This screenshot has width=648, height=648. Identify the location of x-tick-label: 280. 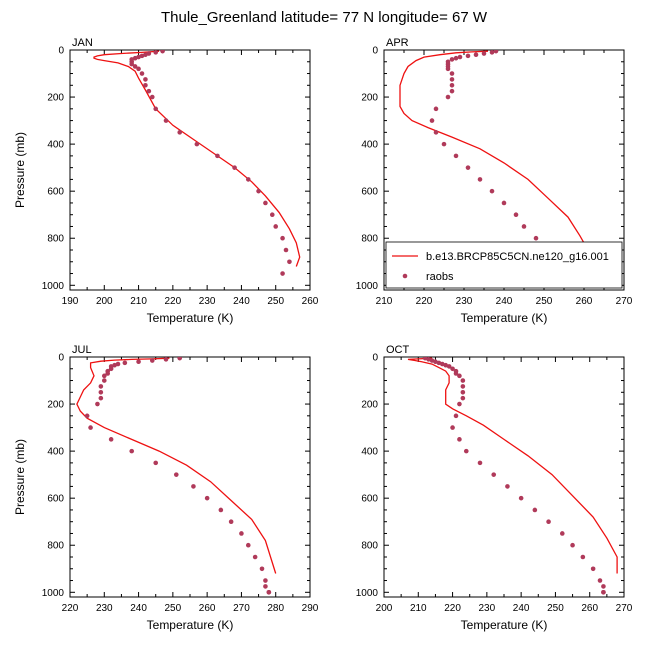
(275, 608).